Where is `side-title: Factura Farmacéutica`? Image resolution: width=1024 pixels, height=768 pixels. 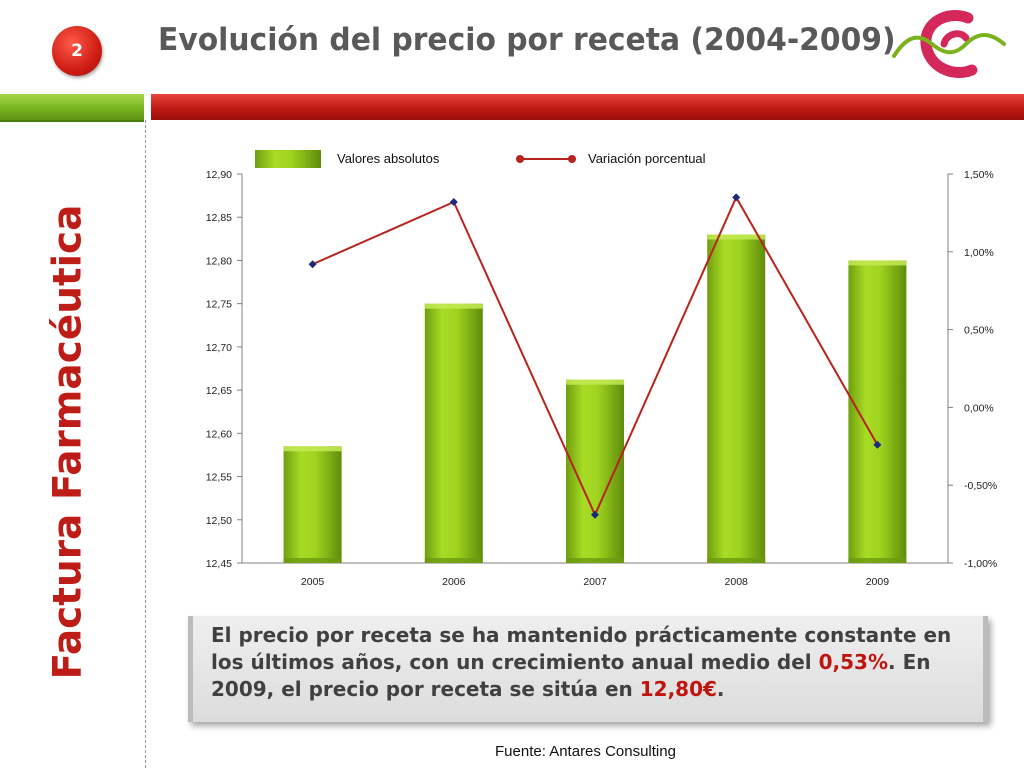 side-title: Factura Farmacéutica is located at coordinates (68, 442).